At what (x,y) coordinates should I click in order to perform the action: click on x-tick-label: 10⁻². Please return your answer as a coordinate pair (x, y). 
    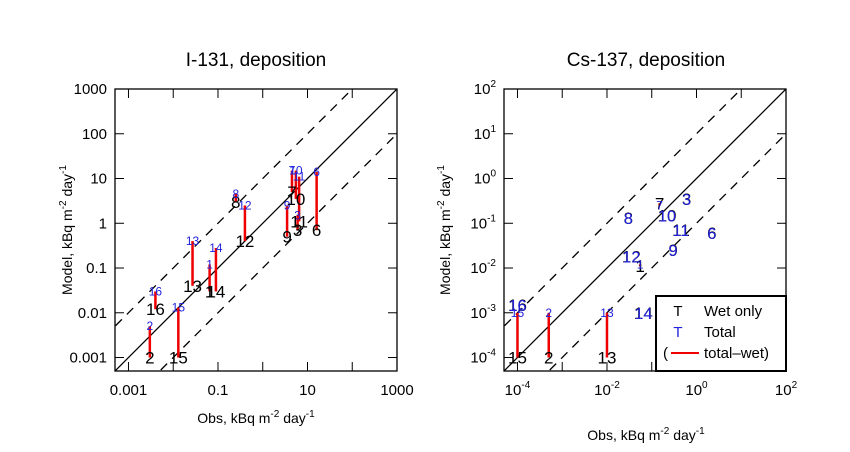
    Looking at the image, I should click on (607, 389).